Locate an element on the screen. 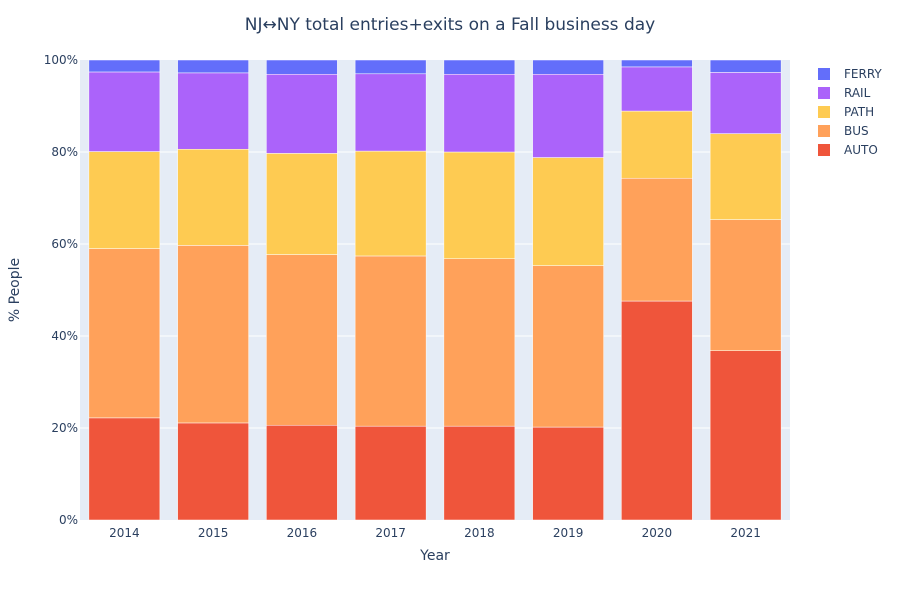 The image size is (900, 600). bar-ferry-2020 is located at coordinates (657, 63).